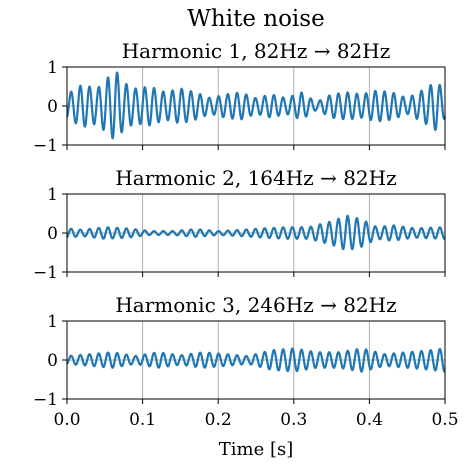 The width and height of the screenshot is (468, 468). I want to click on xtick-label-0: 0.0, so click(66, 420).